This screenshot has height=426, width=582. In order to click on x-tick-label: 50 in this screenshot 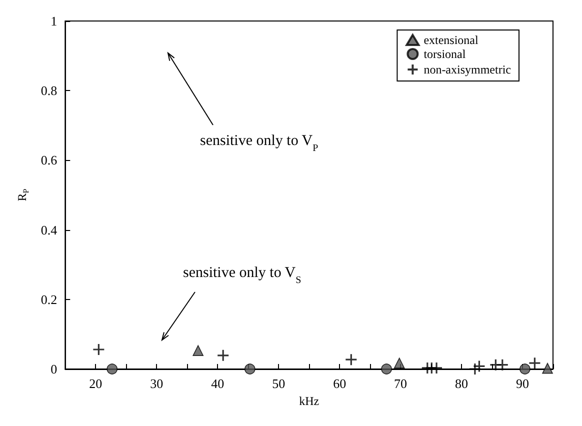, I will do `click(279, 383)`.